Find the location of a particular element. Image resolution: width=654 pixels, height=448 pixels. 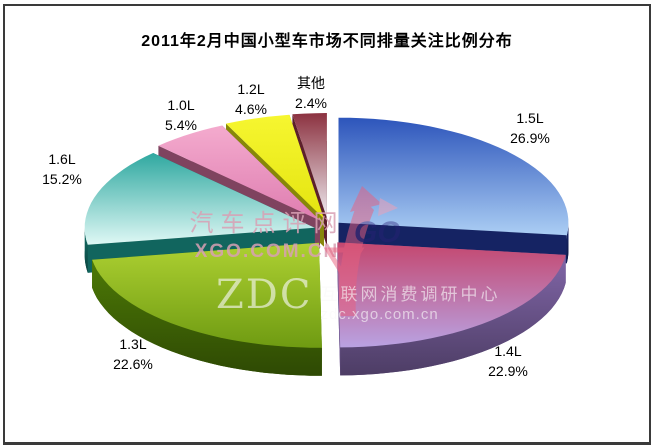

slice-label-1.3L: 1.3L 22.6% is located at coordinates (133, 354).